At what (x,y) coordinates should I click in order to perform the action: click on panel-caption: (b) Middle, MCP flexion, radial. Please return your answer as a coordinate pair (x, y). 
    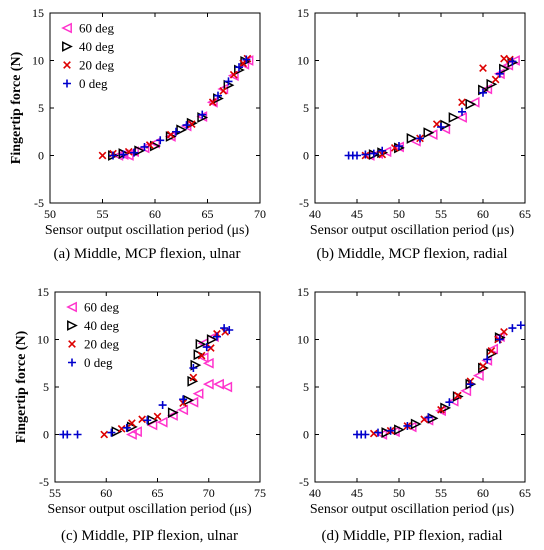
    Looking at the image, I should click on (411, 254).